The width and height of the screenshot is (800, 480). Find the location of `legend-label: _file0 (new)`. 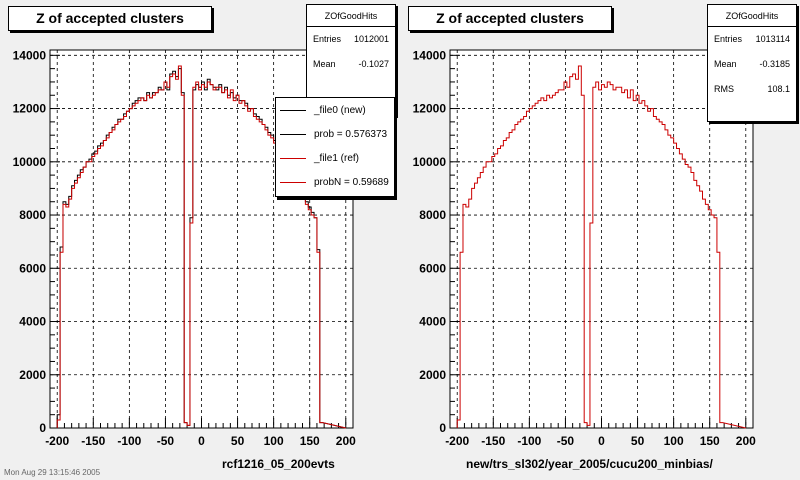

legend-label: _file0 (new) is located at coordinates (340, 110).